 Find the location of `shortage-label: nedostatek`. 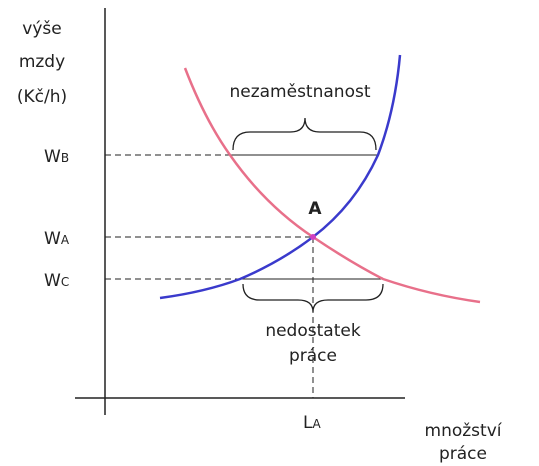

shortage-label: nedostatek is located at coordinates (312, 331).